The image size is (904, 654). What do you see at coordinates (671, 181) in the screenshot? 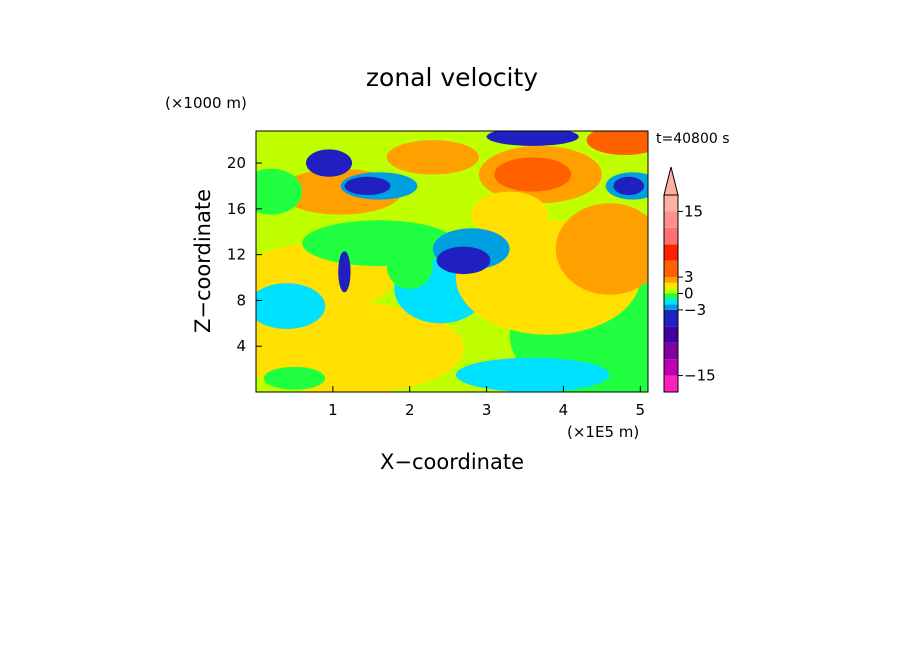
I see `colorbar-extension` at bounding box center [671, 181].